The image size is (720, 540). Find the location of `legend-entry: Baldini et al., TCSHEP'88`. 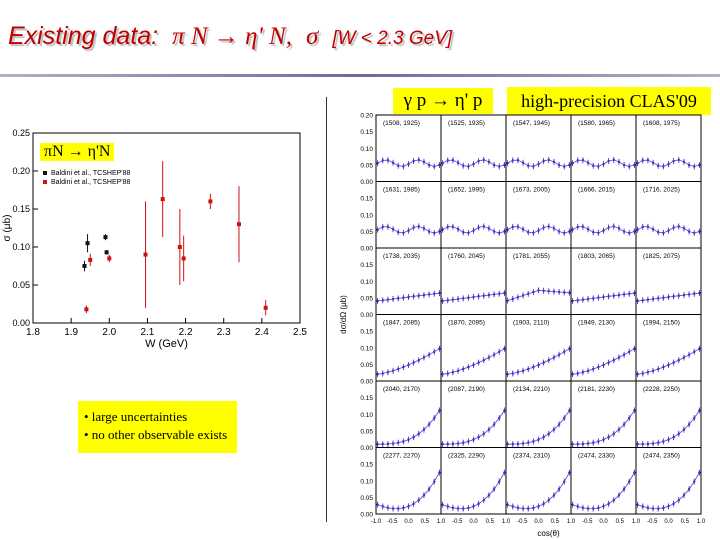

legend-entry: Baldini et al., TCSHEP'88 is located at coordinates (91, 173).